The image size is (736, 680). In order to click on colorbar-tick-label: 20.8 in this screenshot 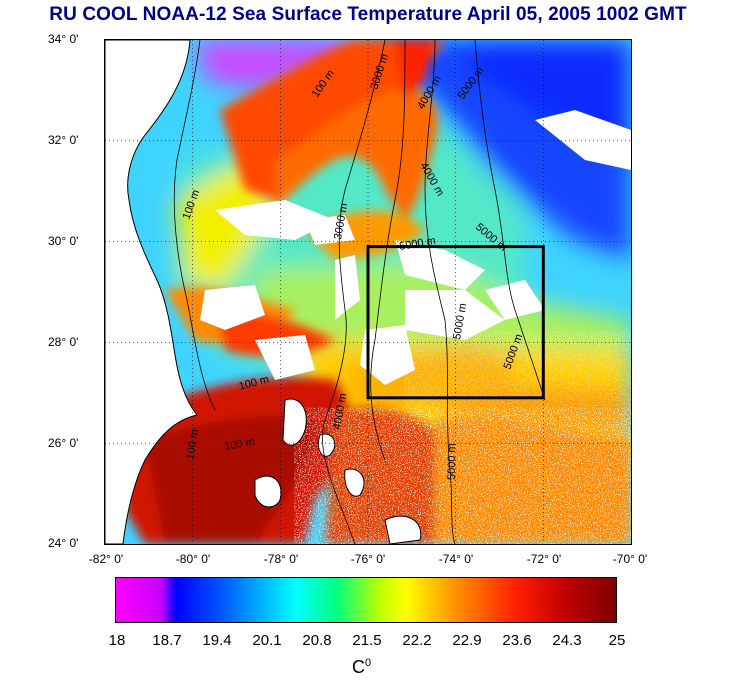, I will do `click(317, 640)`.